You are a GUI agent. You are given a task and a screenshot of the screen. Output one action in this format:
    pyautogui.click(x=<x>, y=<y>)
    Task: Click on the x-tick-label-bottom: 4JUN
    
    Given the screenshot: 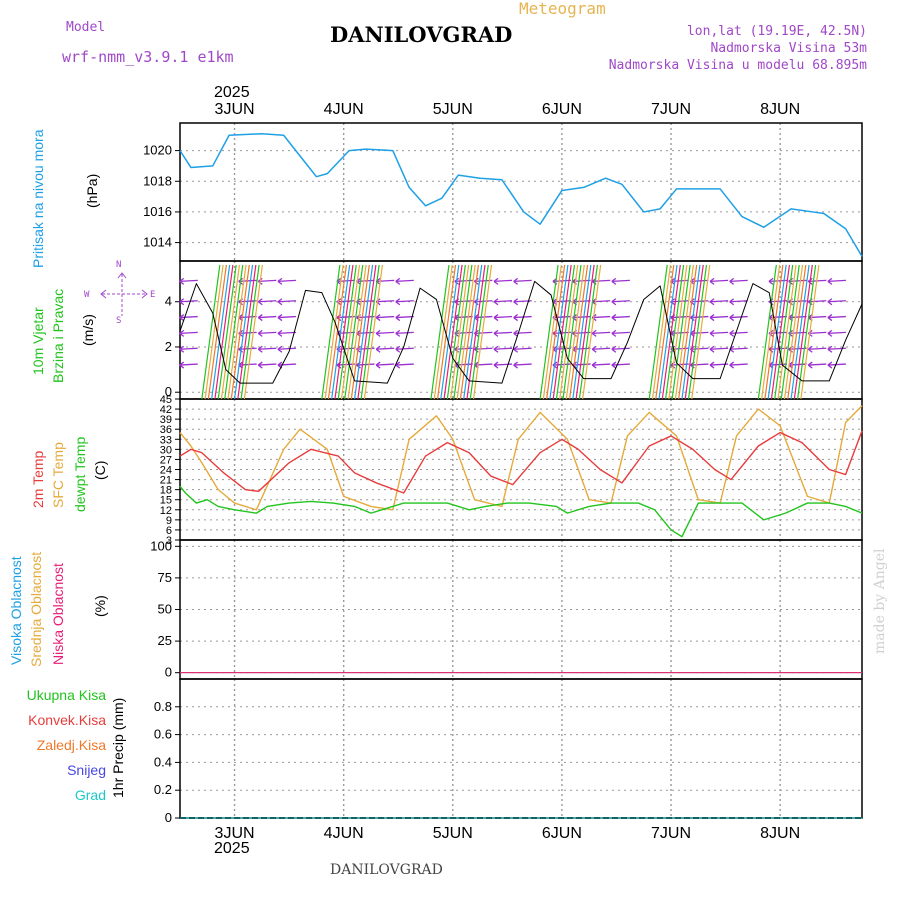 What is the action you would take?
    pyautogui.click(x=344, y=833)
    